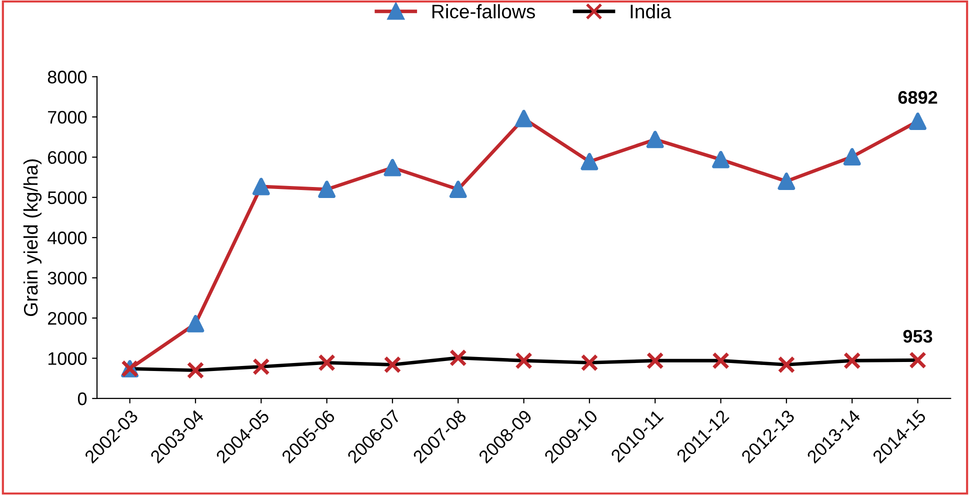 The height and width of the screenshot is (495, 970). What do you see at coordinates (918, 97) in the screenshot?
I see `data-label: 6892` at bounding box center [918, 97].